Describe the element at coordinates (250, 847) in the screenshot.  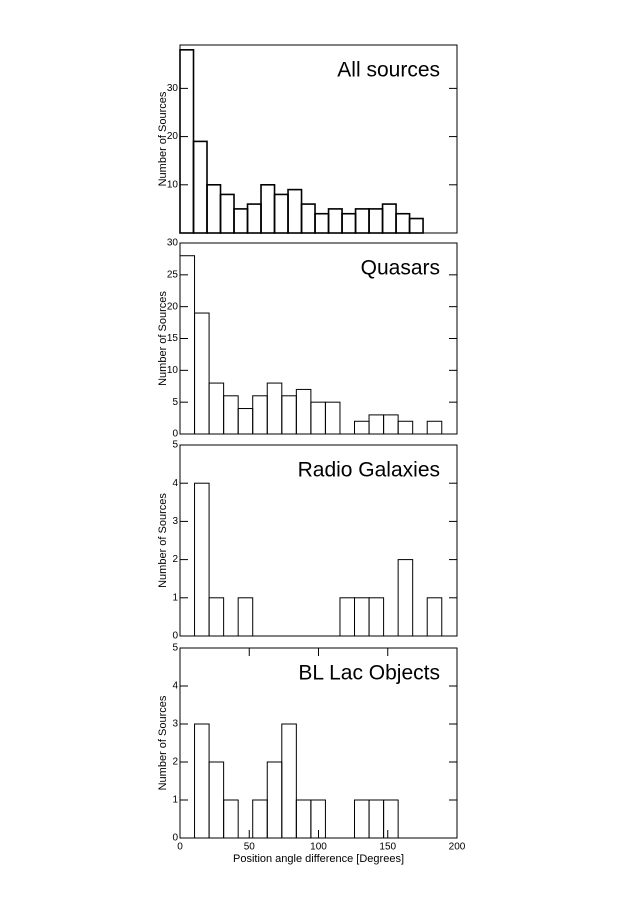
I see `x-tick-label: 50` at that location.